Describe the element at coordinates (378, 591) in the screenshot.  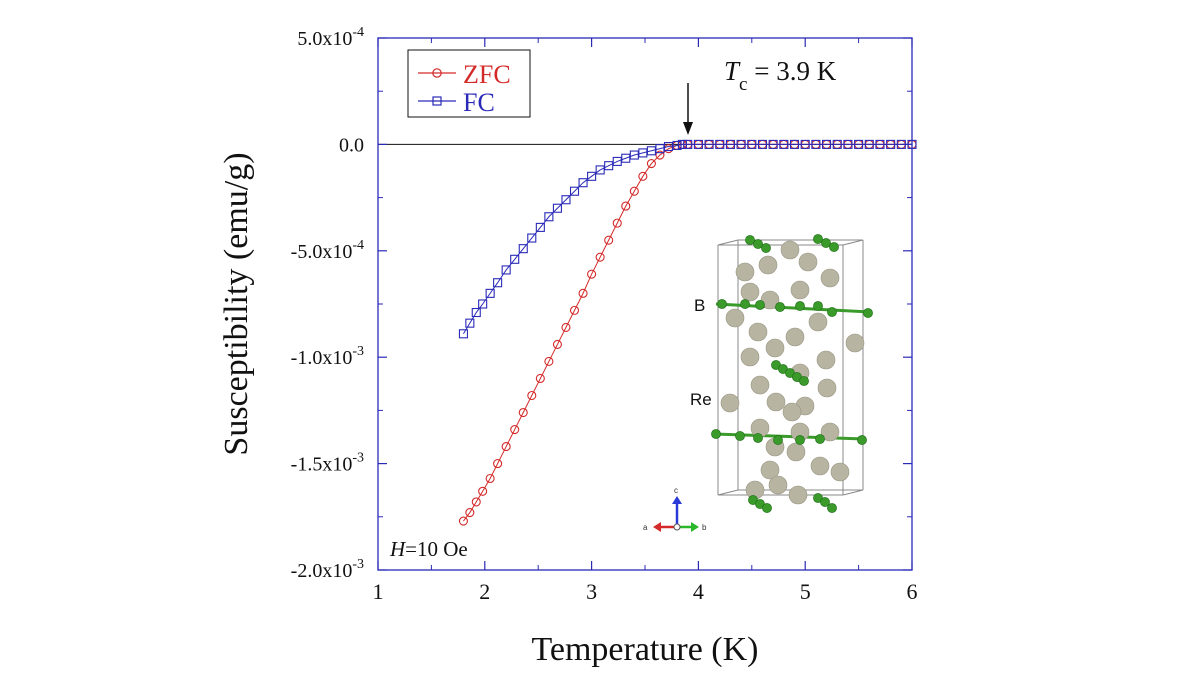
I see `x-tick-label: 1` at that location.